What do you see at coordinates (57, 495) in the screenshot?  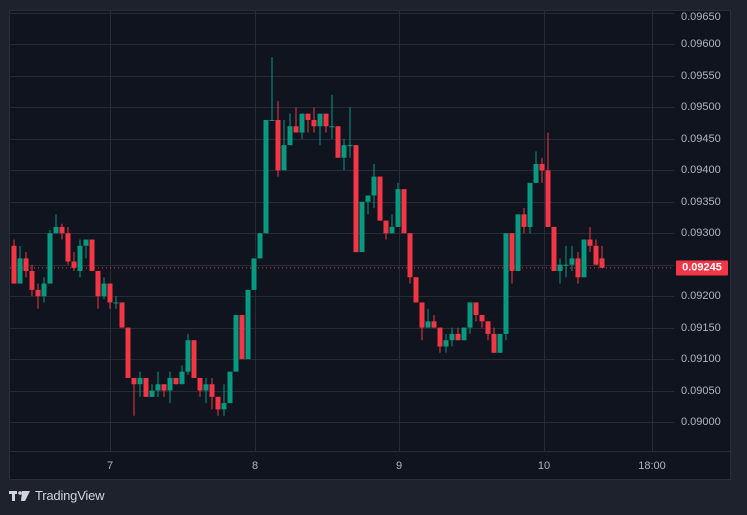 I see `tradingview-branding: TradingView` at bounding box center [57, 495].